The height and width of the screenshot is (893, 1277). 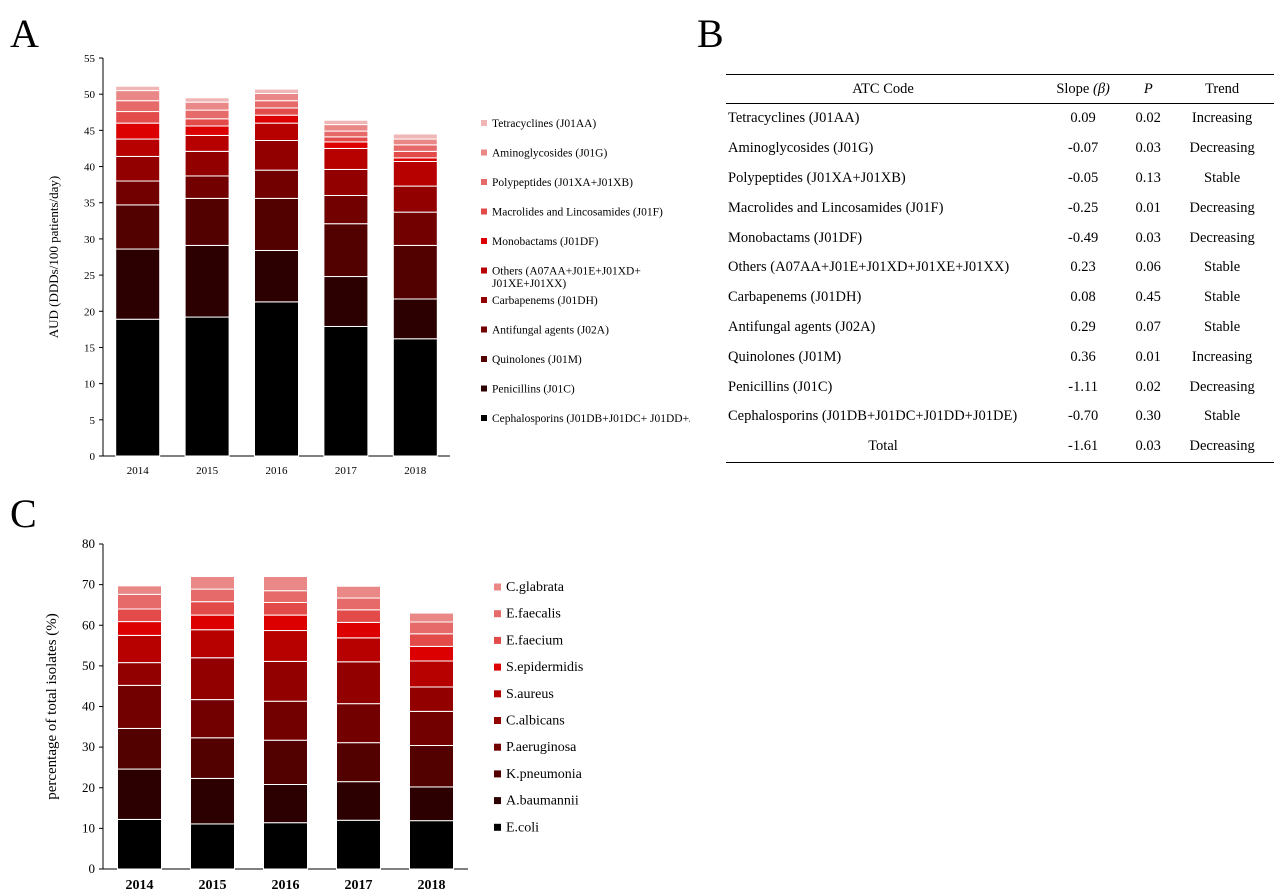 What do you see at coordinates (785, 356) in the screenshot?
I see `cell-atc-code: Quinolones (J01M)` at bounding box center [785, 356].